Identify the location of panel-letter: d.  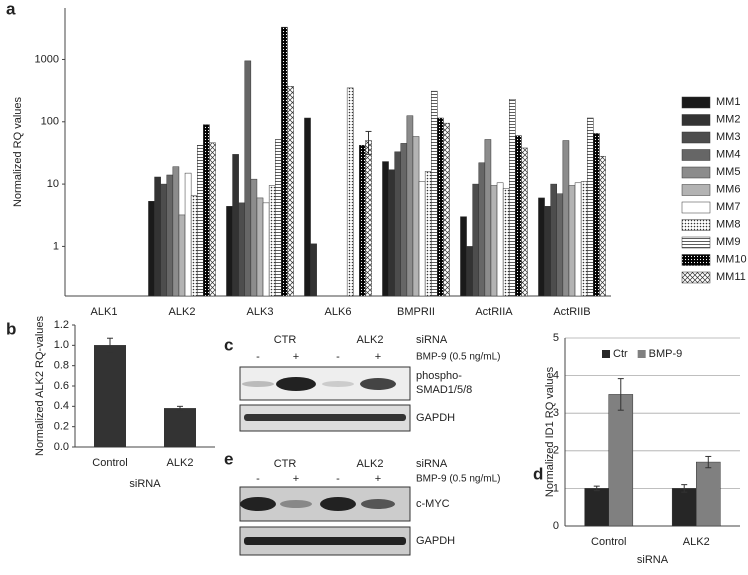
(538, 473).